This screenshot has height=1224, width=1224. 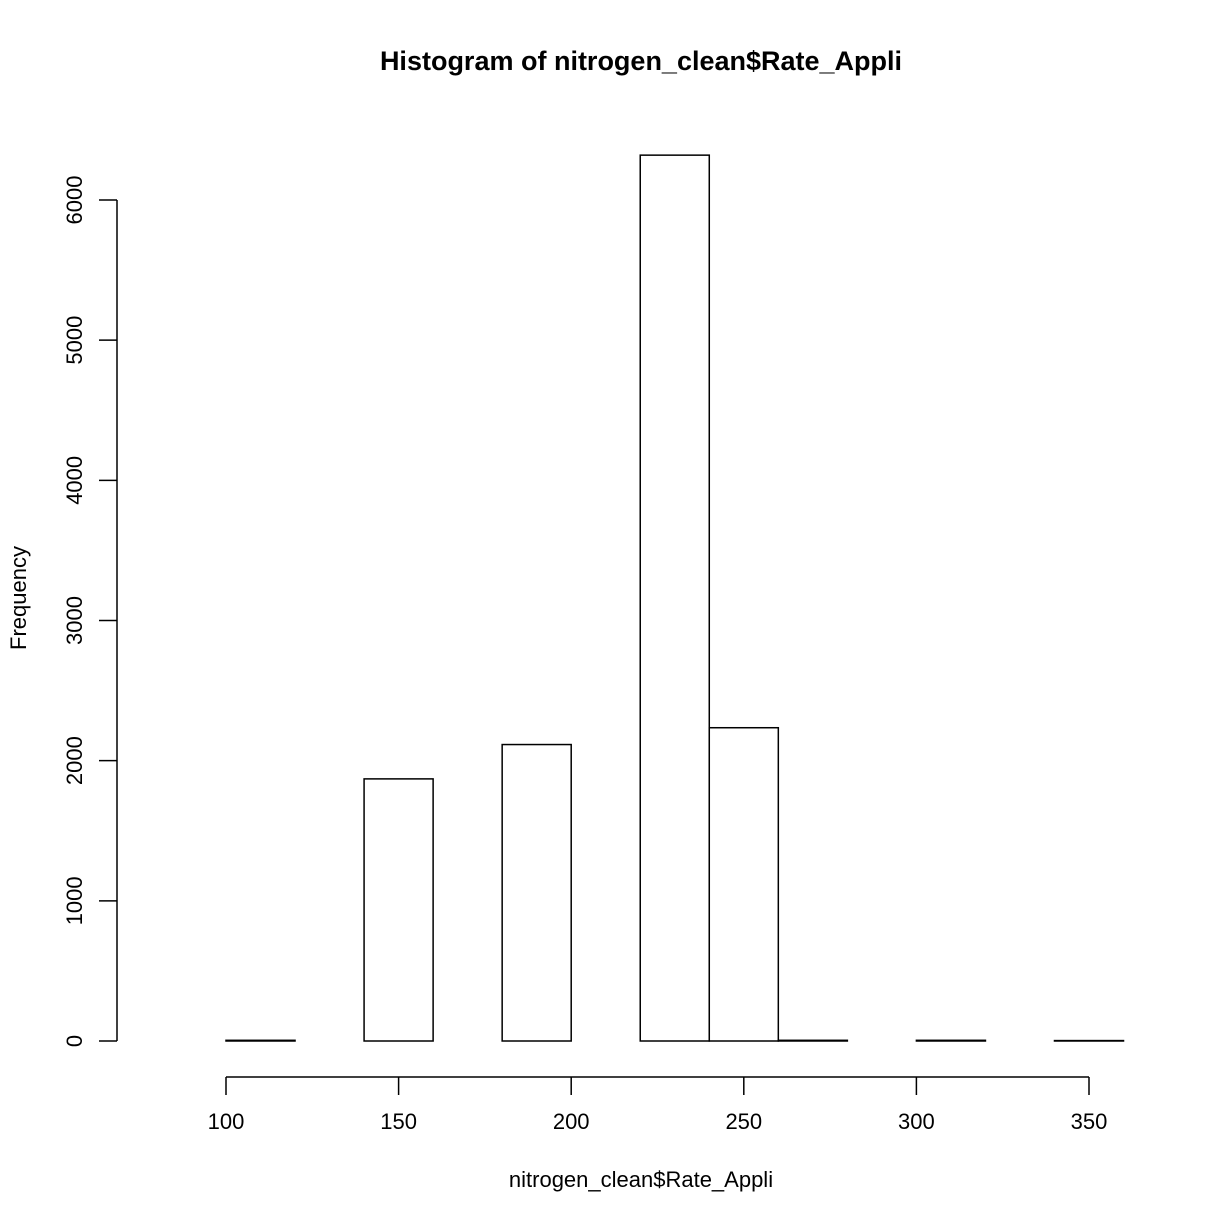 I want to click on y-tick-label: 6000, so click(x=74, y=200).